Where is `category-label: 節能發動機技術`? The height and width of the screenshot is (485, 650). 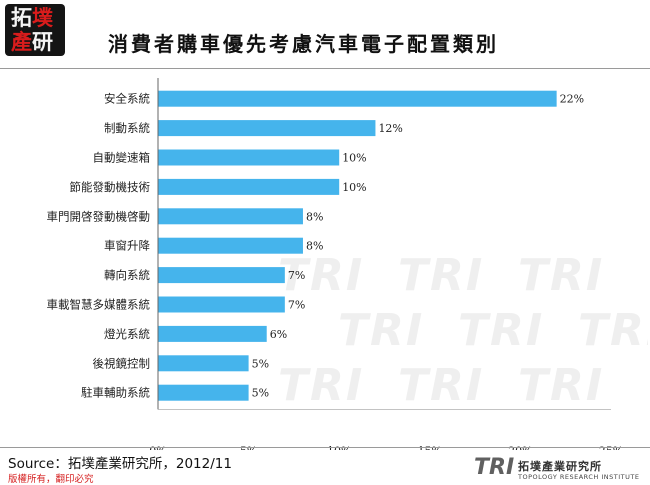 category-label: 節能發動機技術 is located at coordinates (110, 187).